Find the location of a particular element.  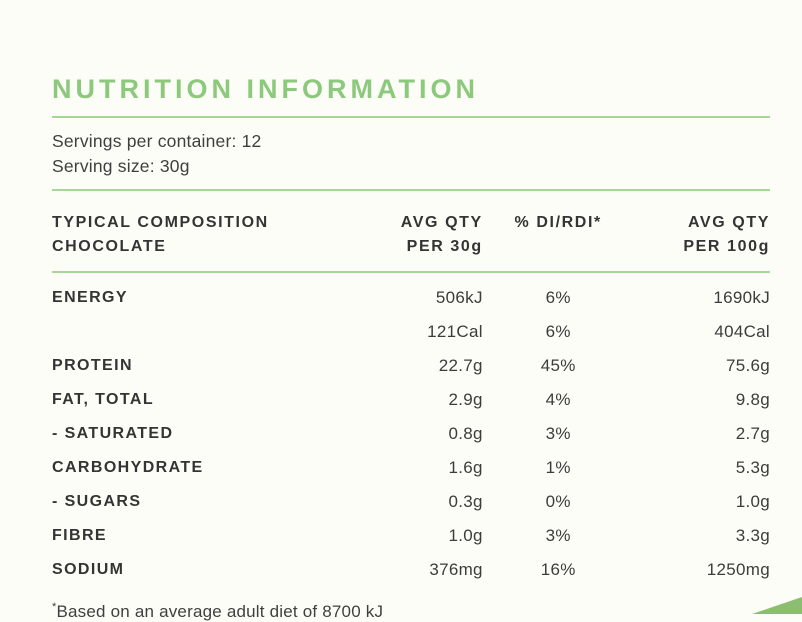

row-qty-30g: 0.3g is located at coordinates (465, 501).